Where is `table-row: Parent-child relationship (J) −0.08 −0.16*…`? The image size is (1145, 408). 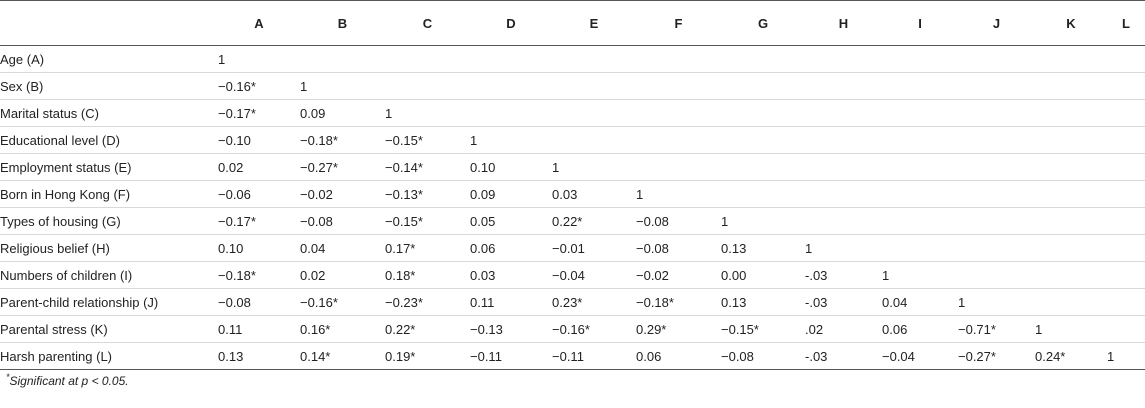
table-row: Parent-child relationship (J) −0.08 −0.16*… is located at coordinates (572, 302).